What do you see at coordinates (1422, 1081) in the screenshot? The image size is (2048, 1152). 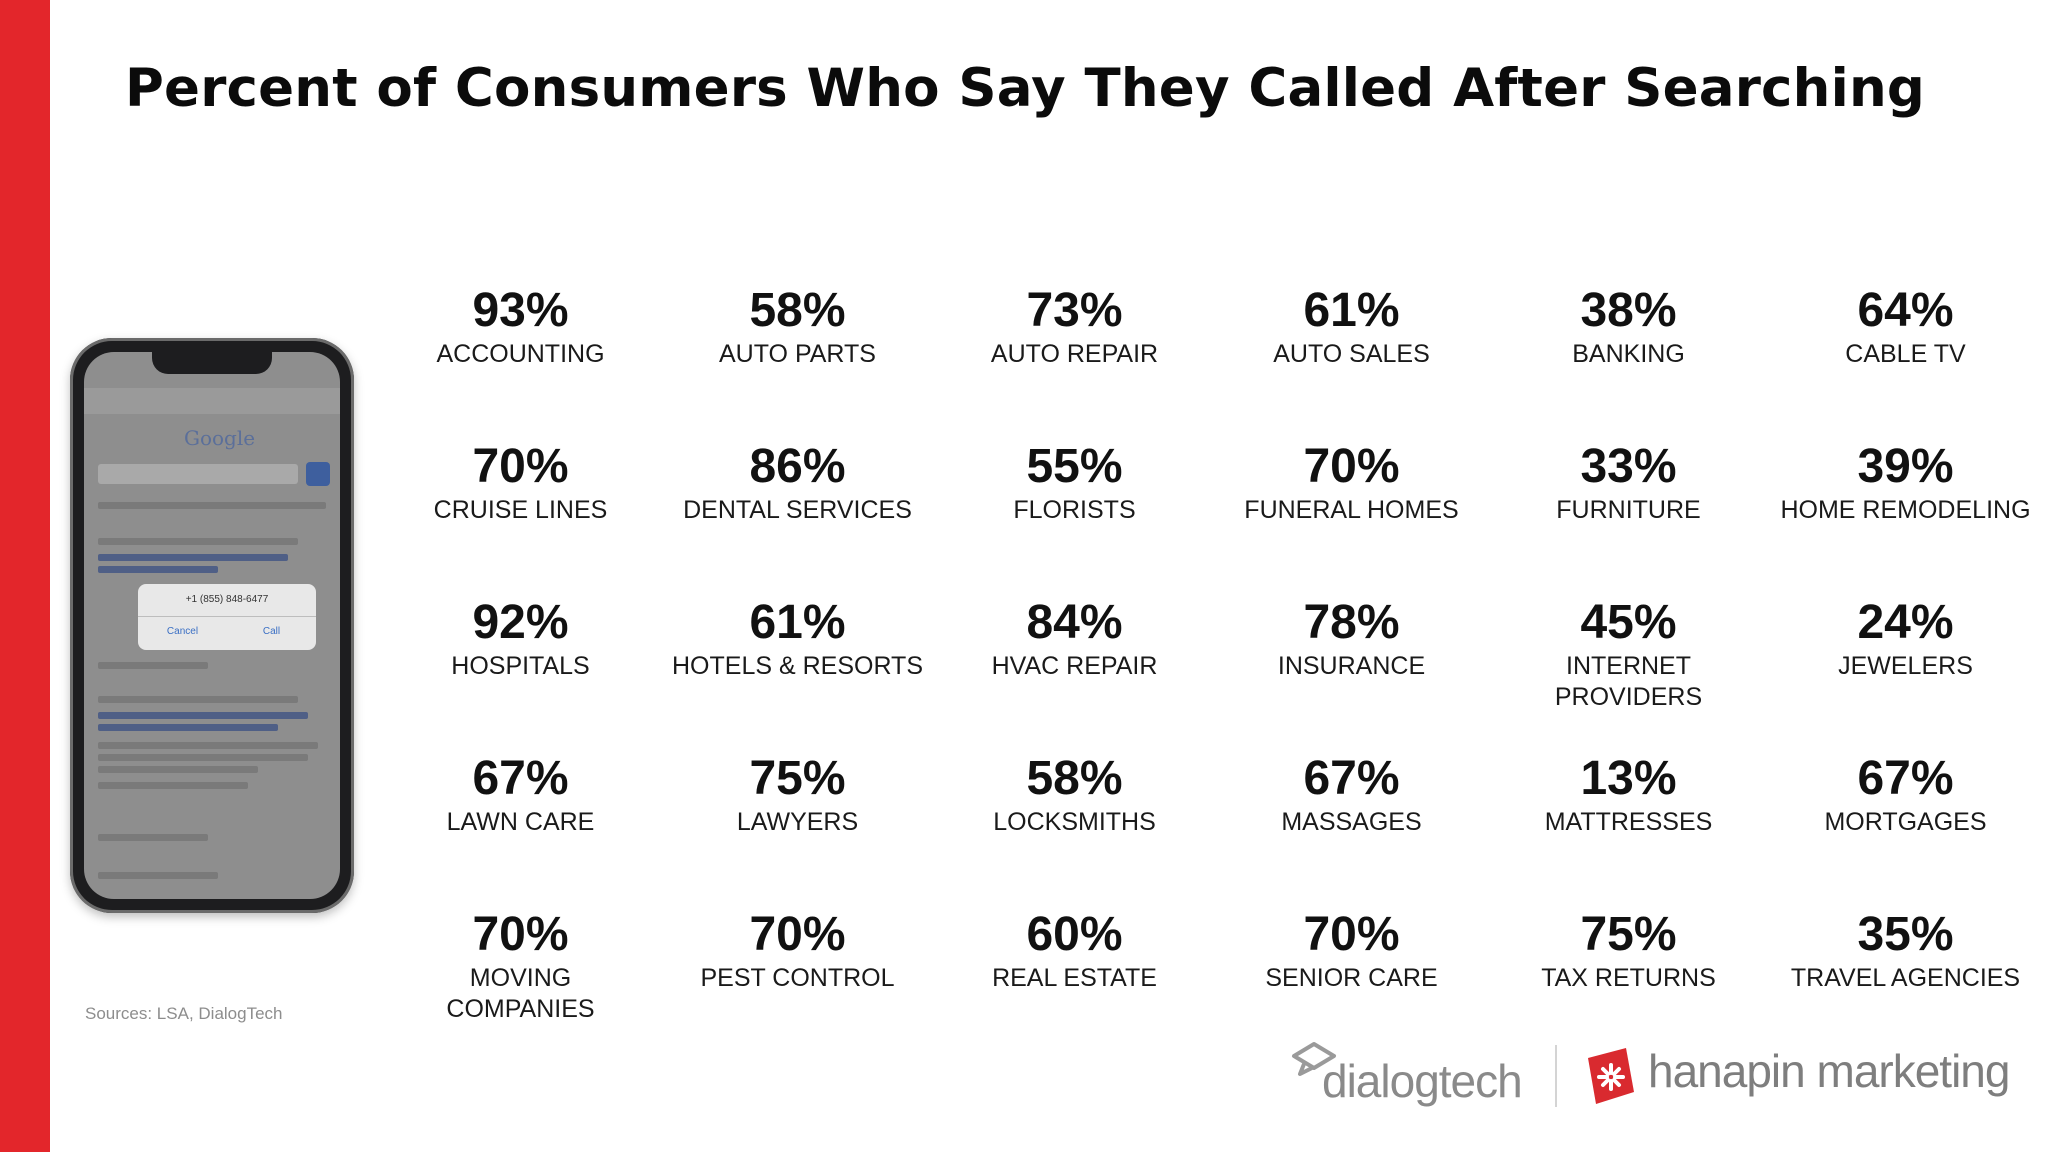 I see `dialogtech-wordmark: dialogtech` at bounding box center [1422, 1081].